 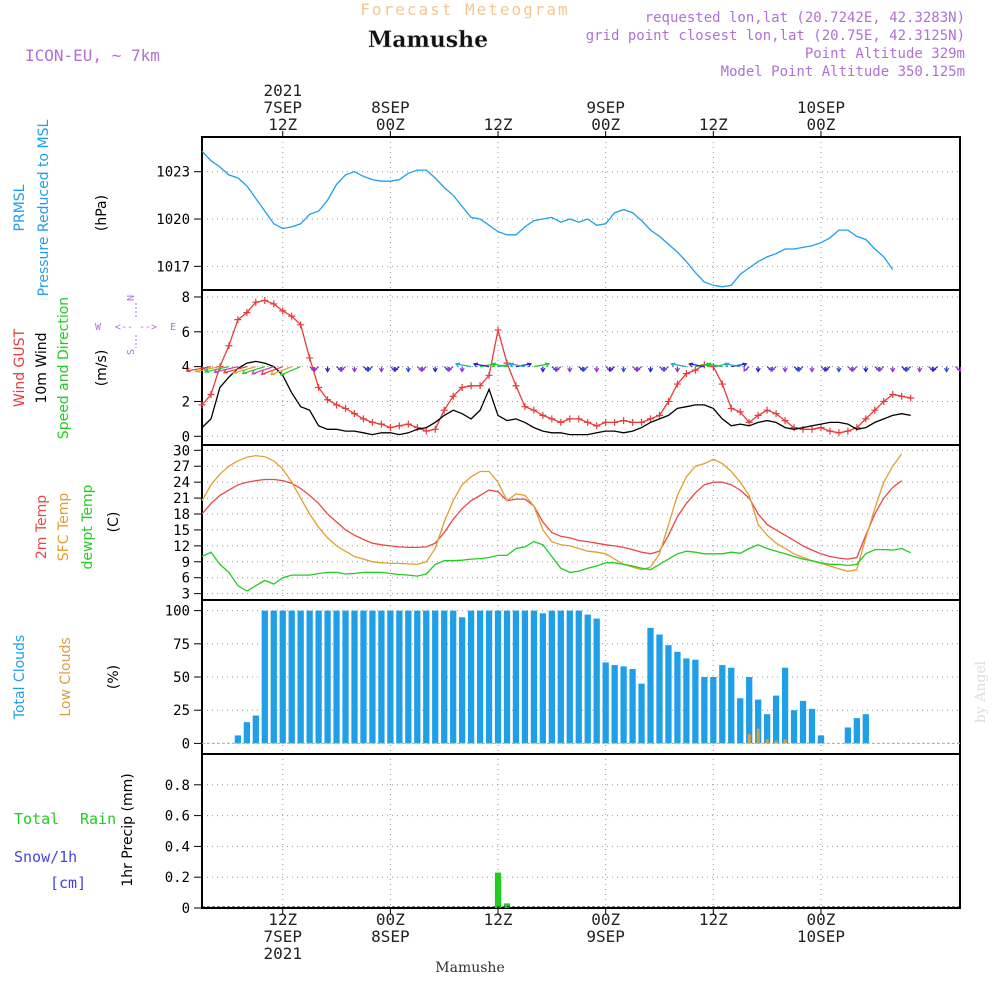 I want to click on bottom-axis-label: 9SEP, so click(x=605, y=936).